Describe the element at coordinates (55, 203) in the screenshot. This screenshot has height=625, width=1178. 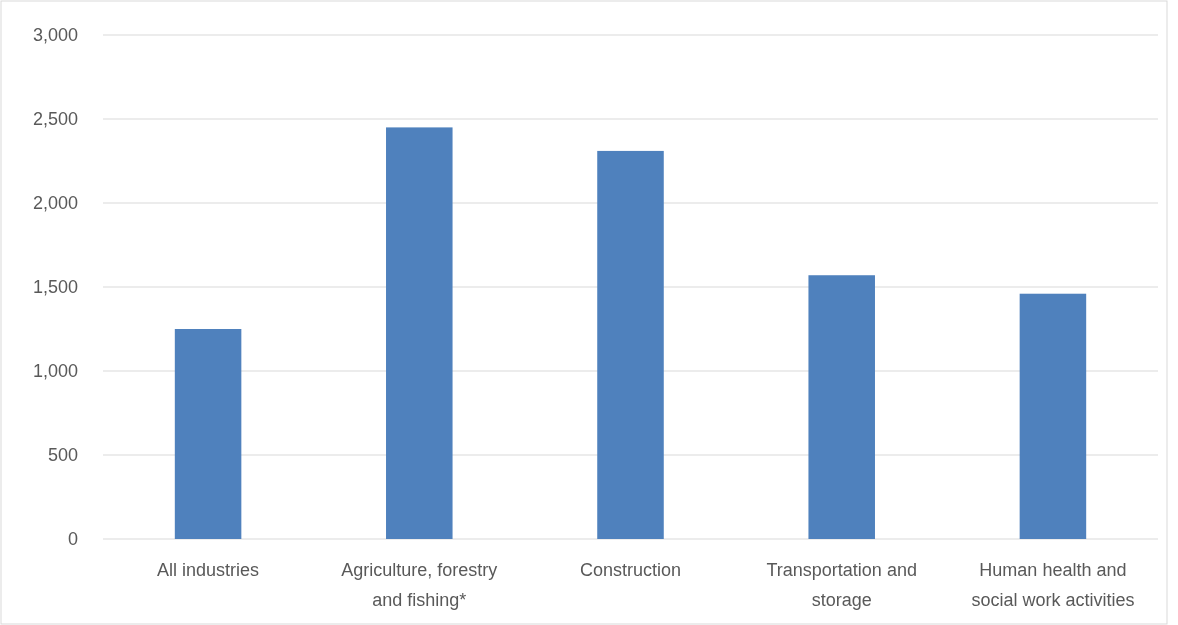
I see `y-tick-label: 2,000` at that location.